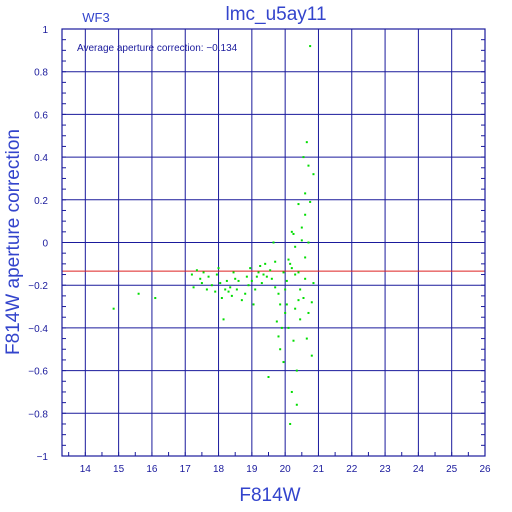 Image resolution: width=512 pixels, height=512 pixels. I want to click on x-tick-label: 24, so click(419, 469).